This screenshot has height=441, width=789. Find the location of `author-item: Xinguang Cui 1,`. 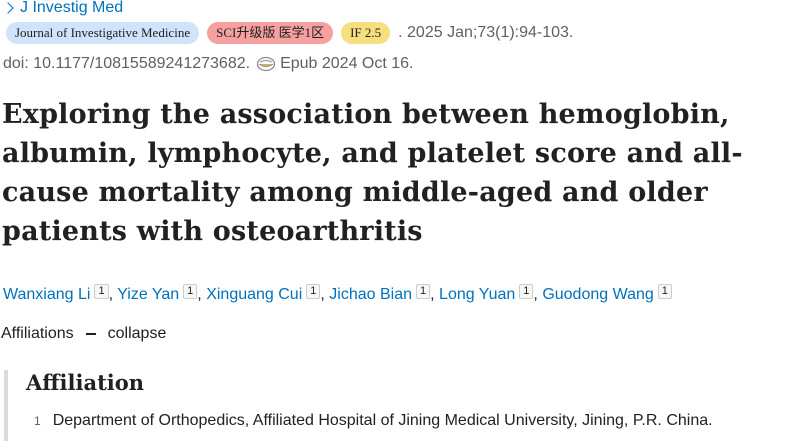

author-item: Xinguang Cui 1, is located at coordinates (267, 293).